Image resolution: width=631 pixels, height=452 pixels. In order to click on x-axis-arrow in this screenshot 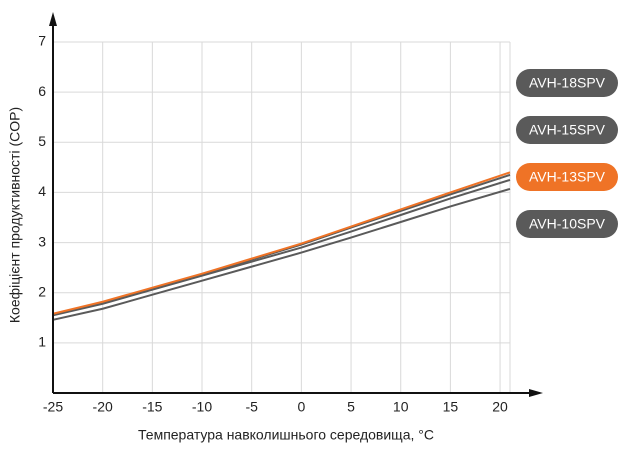, I will do `click(536, 393)`.